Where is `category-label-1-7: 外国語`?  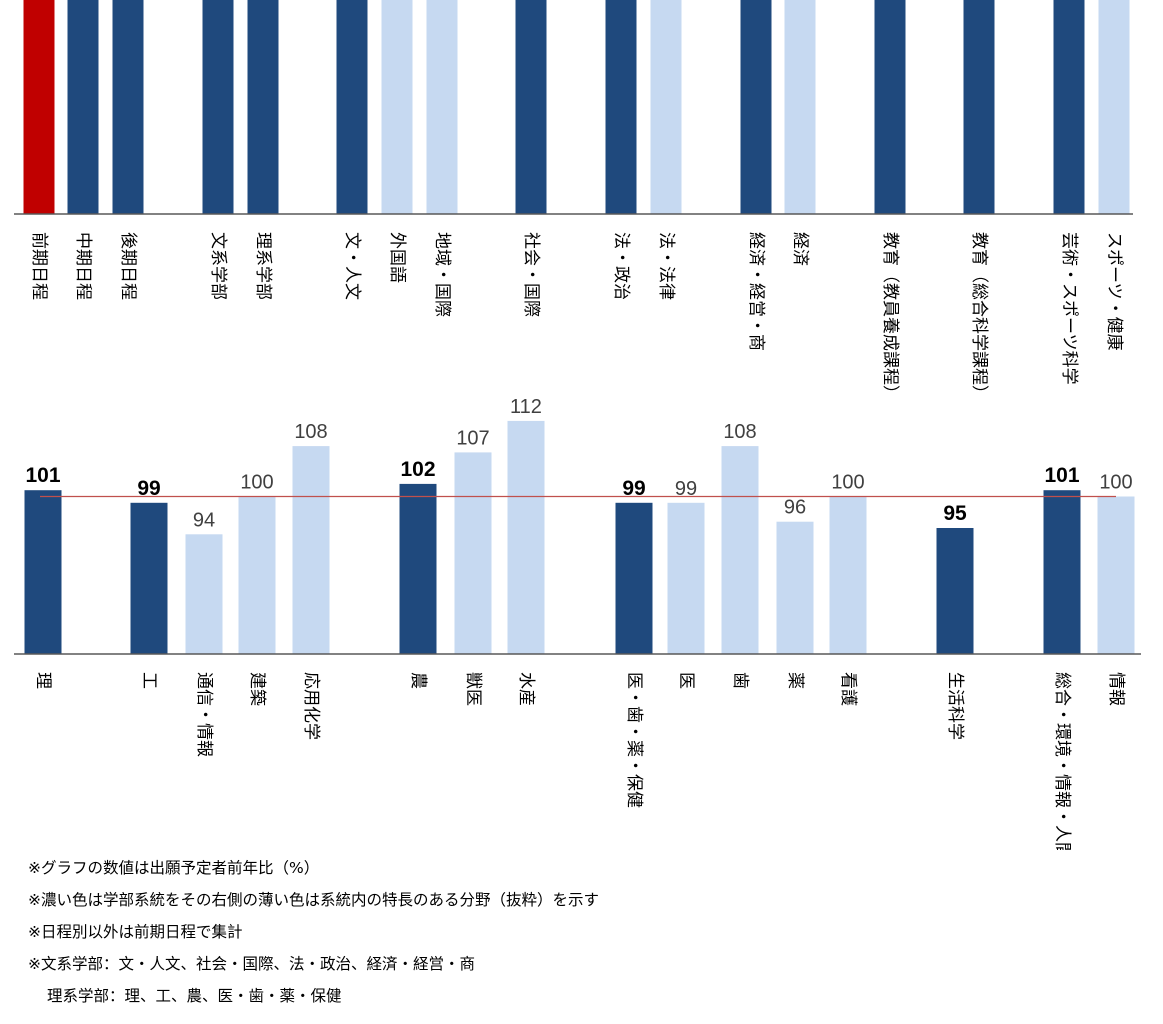
category-label-1-7: 外国語 is located at coordinates (397, 257).